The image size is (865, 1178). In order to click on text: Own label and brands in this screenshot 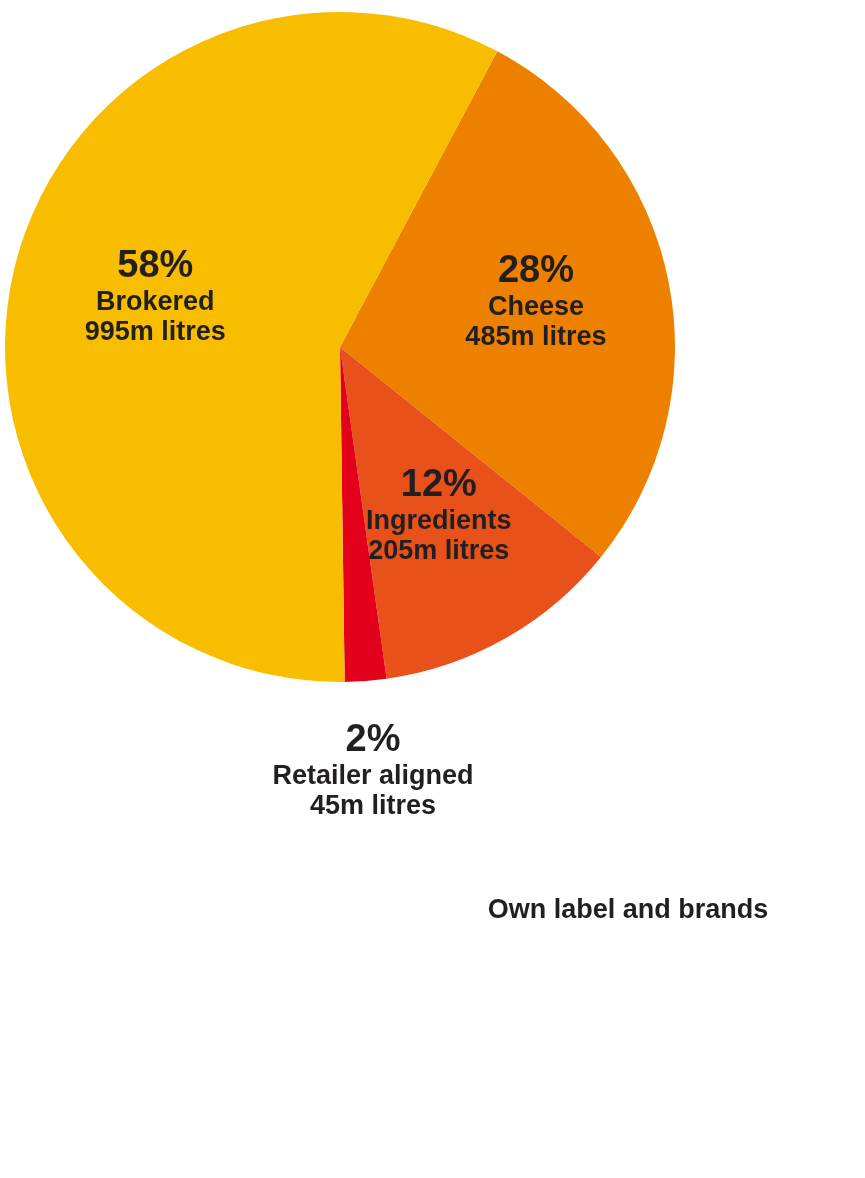, I will do `click(628, 909)`.